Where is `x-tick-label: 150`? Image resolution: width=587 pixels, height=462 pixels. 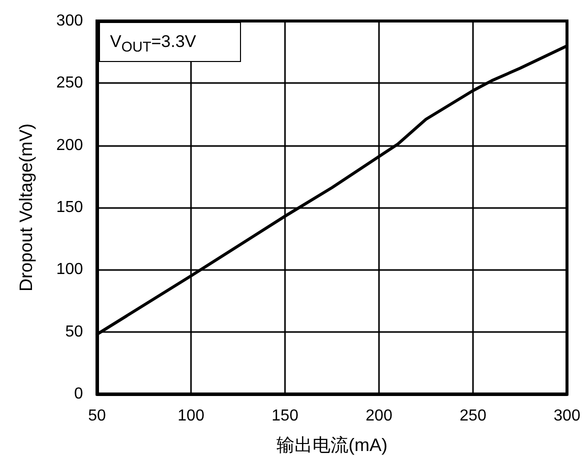
x-tick-label: 150 is located at coordinates (285, 416).